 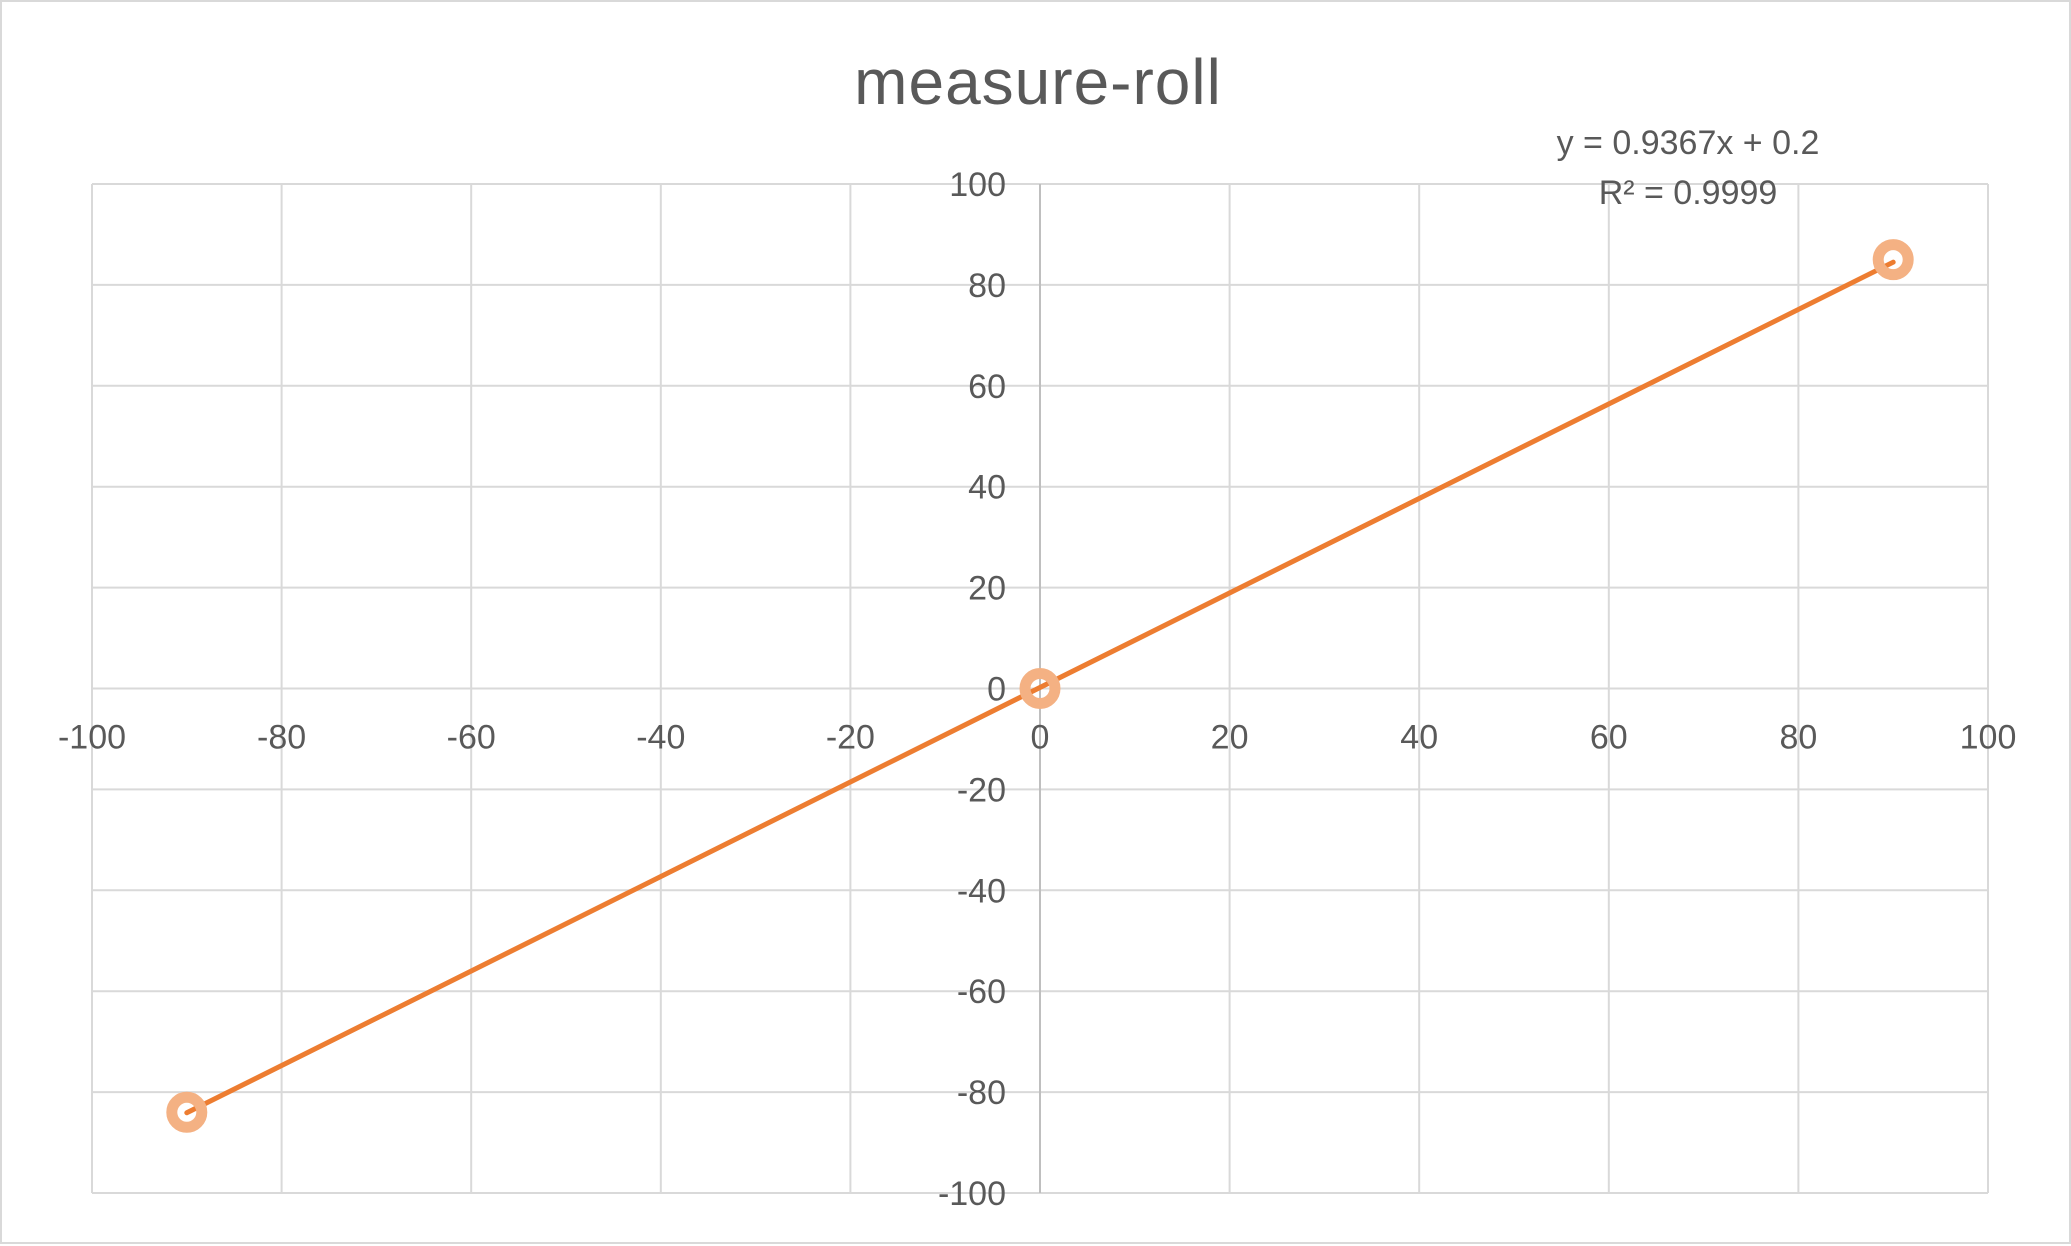 What do you see at coordinates (1688, 193) in the screenshot?
I see `trendline-r2-label: R² = 0.9999` at bounding box center [1688, 193].